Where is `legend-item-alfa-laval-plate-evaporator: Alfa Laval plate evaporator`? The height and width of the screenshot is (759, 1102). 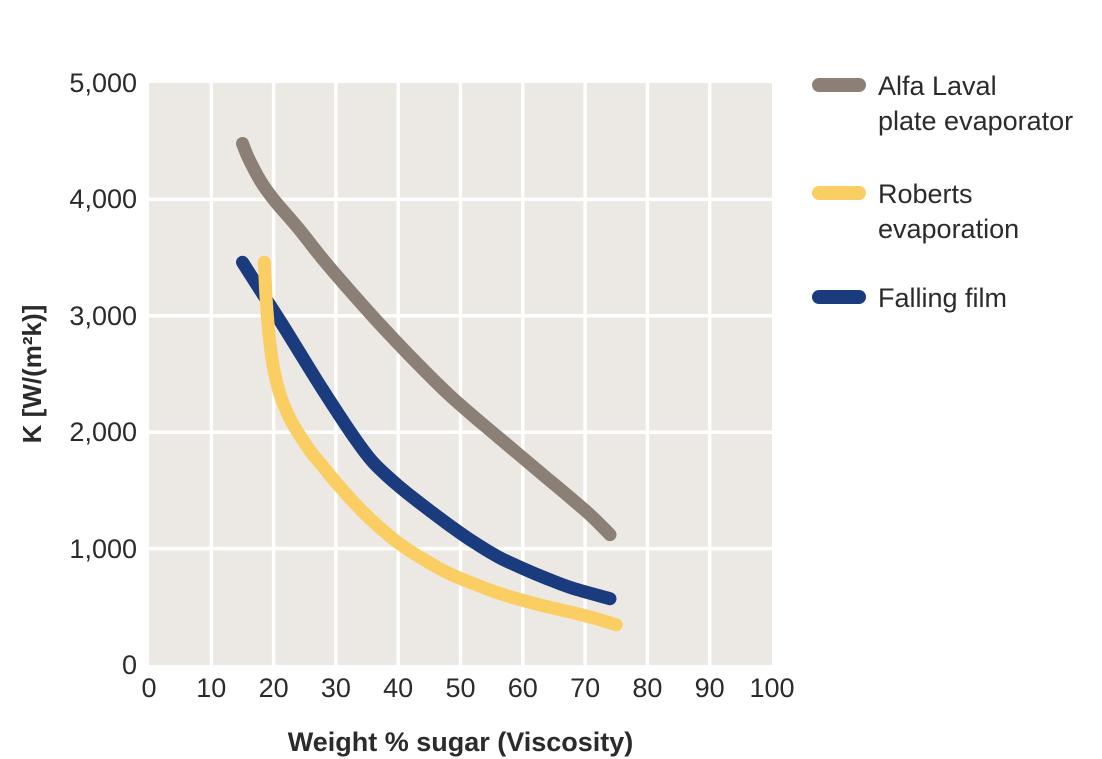
legend-item-alfa-laval-plate-evaporator: Alfa Laval plate evaporator is located at coordinates (942, 104).